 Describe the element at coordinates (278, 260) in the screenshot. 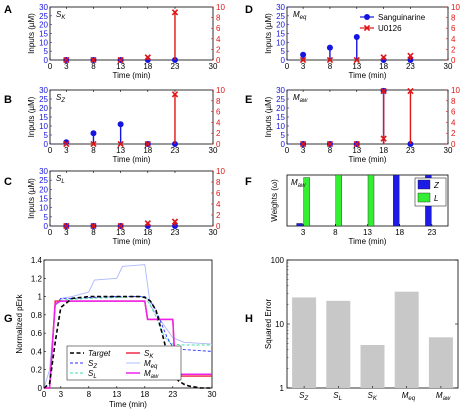

I see `y-tick-label: 100` at that location.